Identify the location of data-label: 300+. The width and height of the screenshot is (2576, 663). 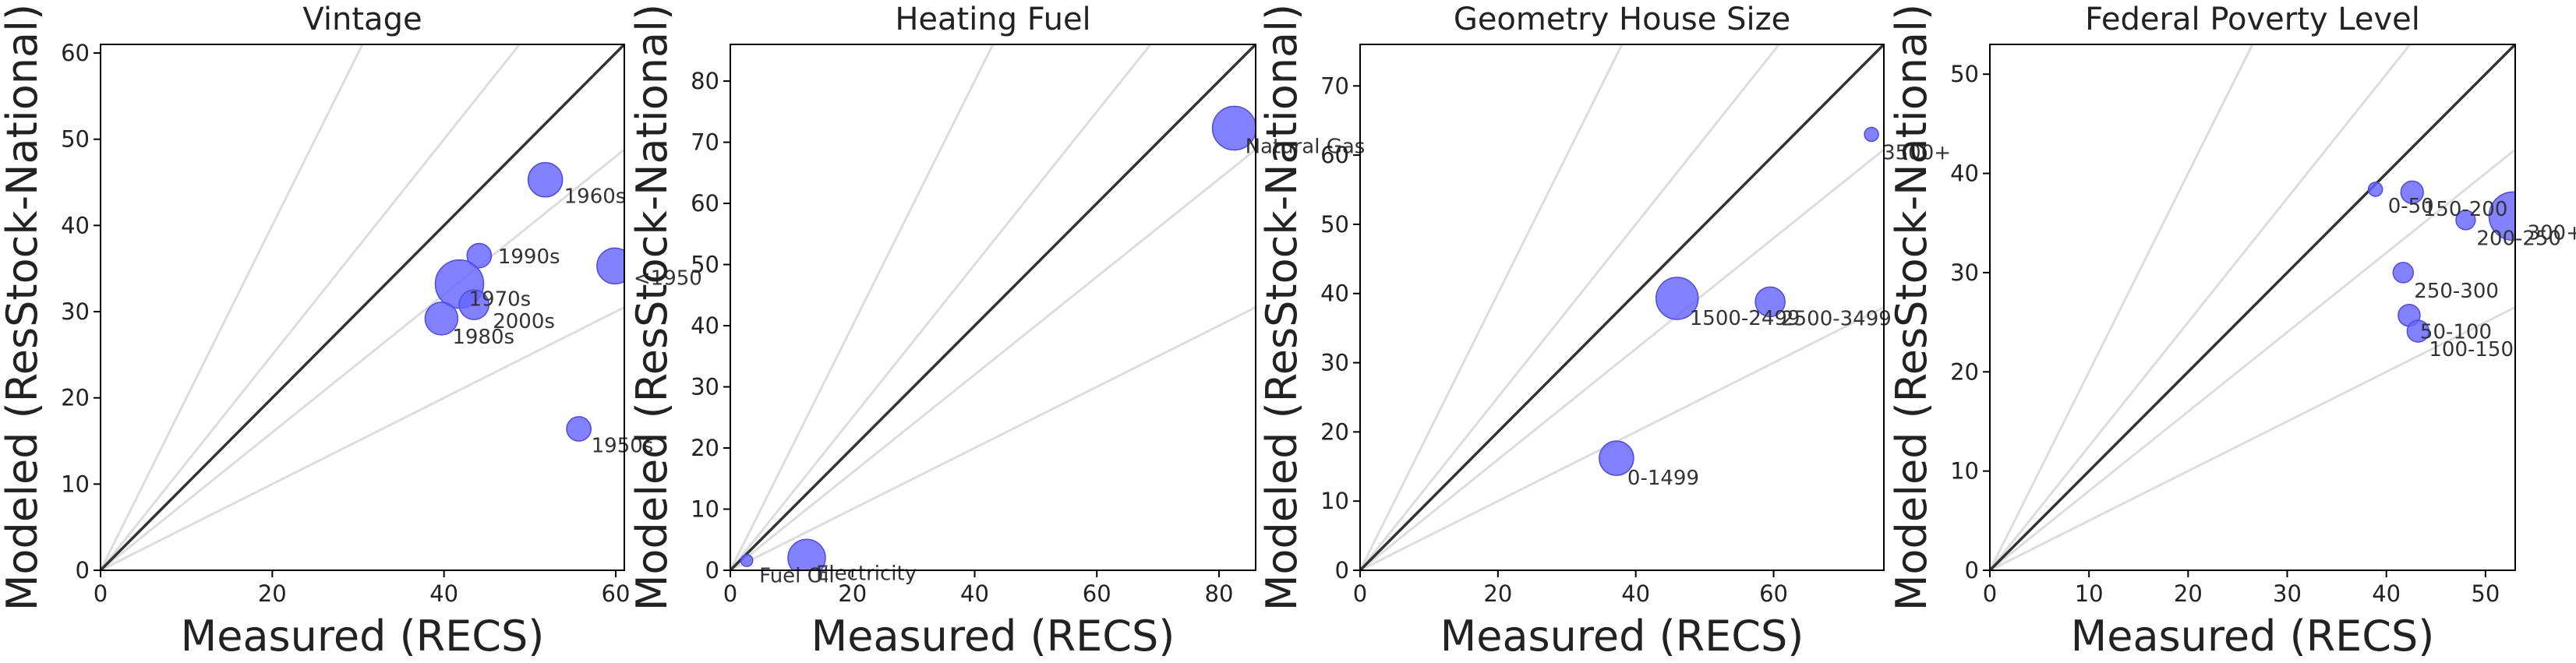
(2551, 233).